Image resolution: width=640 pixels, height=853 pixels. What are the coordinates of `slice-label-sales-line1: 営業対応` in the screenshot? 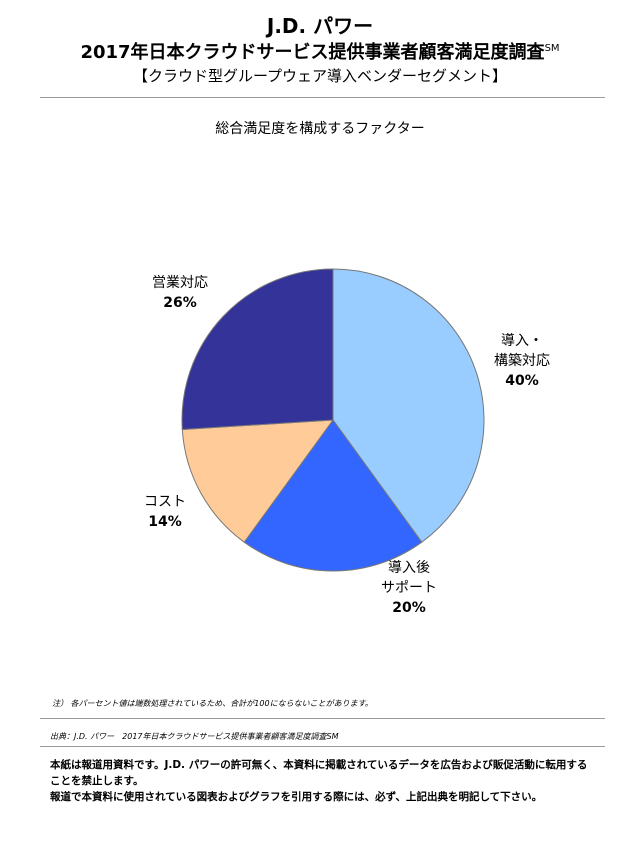 It's located at (180, 283).